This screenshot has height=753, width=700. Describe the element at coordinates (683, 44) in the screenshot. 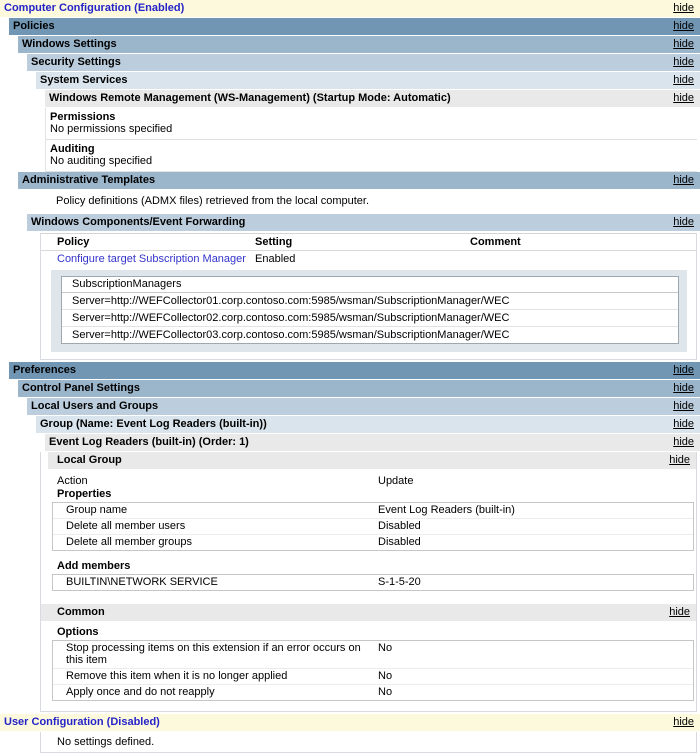

I see `hide-link-windows-settings: hide` at that location.